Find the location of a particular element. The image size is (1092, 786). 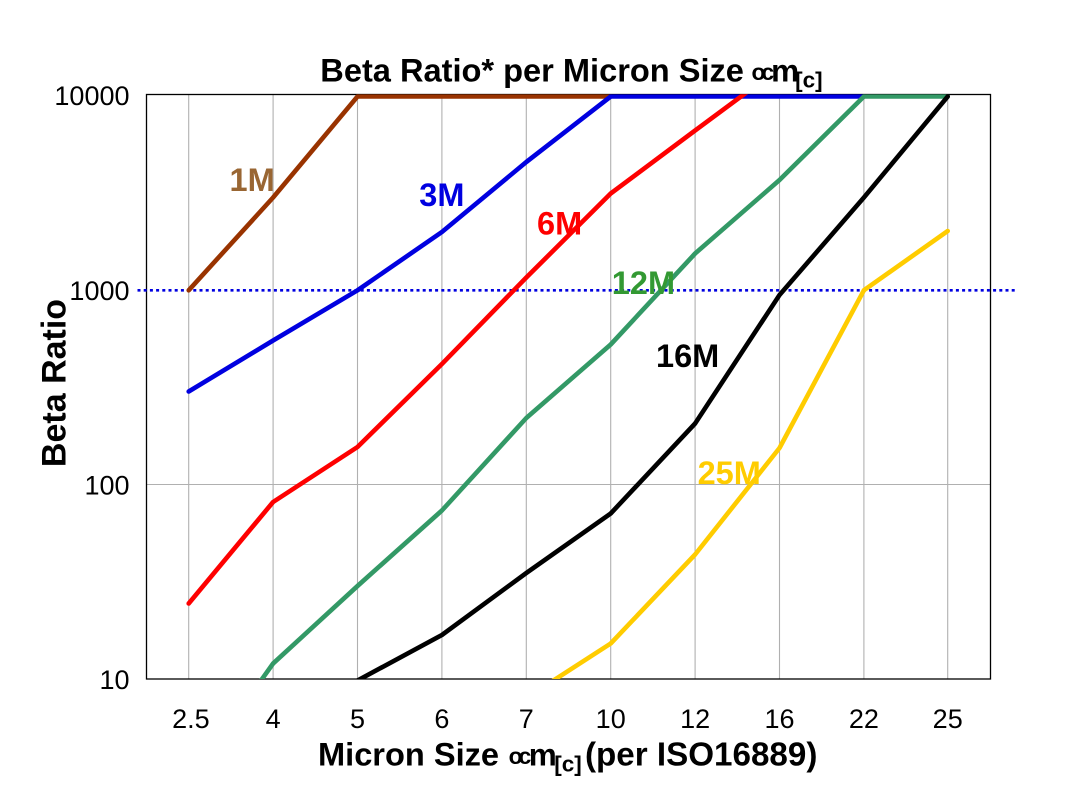

svg-text: 25M is located at coordinates (729, 473).